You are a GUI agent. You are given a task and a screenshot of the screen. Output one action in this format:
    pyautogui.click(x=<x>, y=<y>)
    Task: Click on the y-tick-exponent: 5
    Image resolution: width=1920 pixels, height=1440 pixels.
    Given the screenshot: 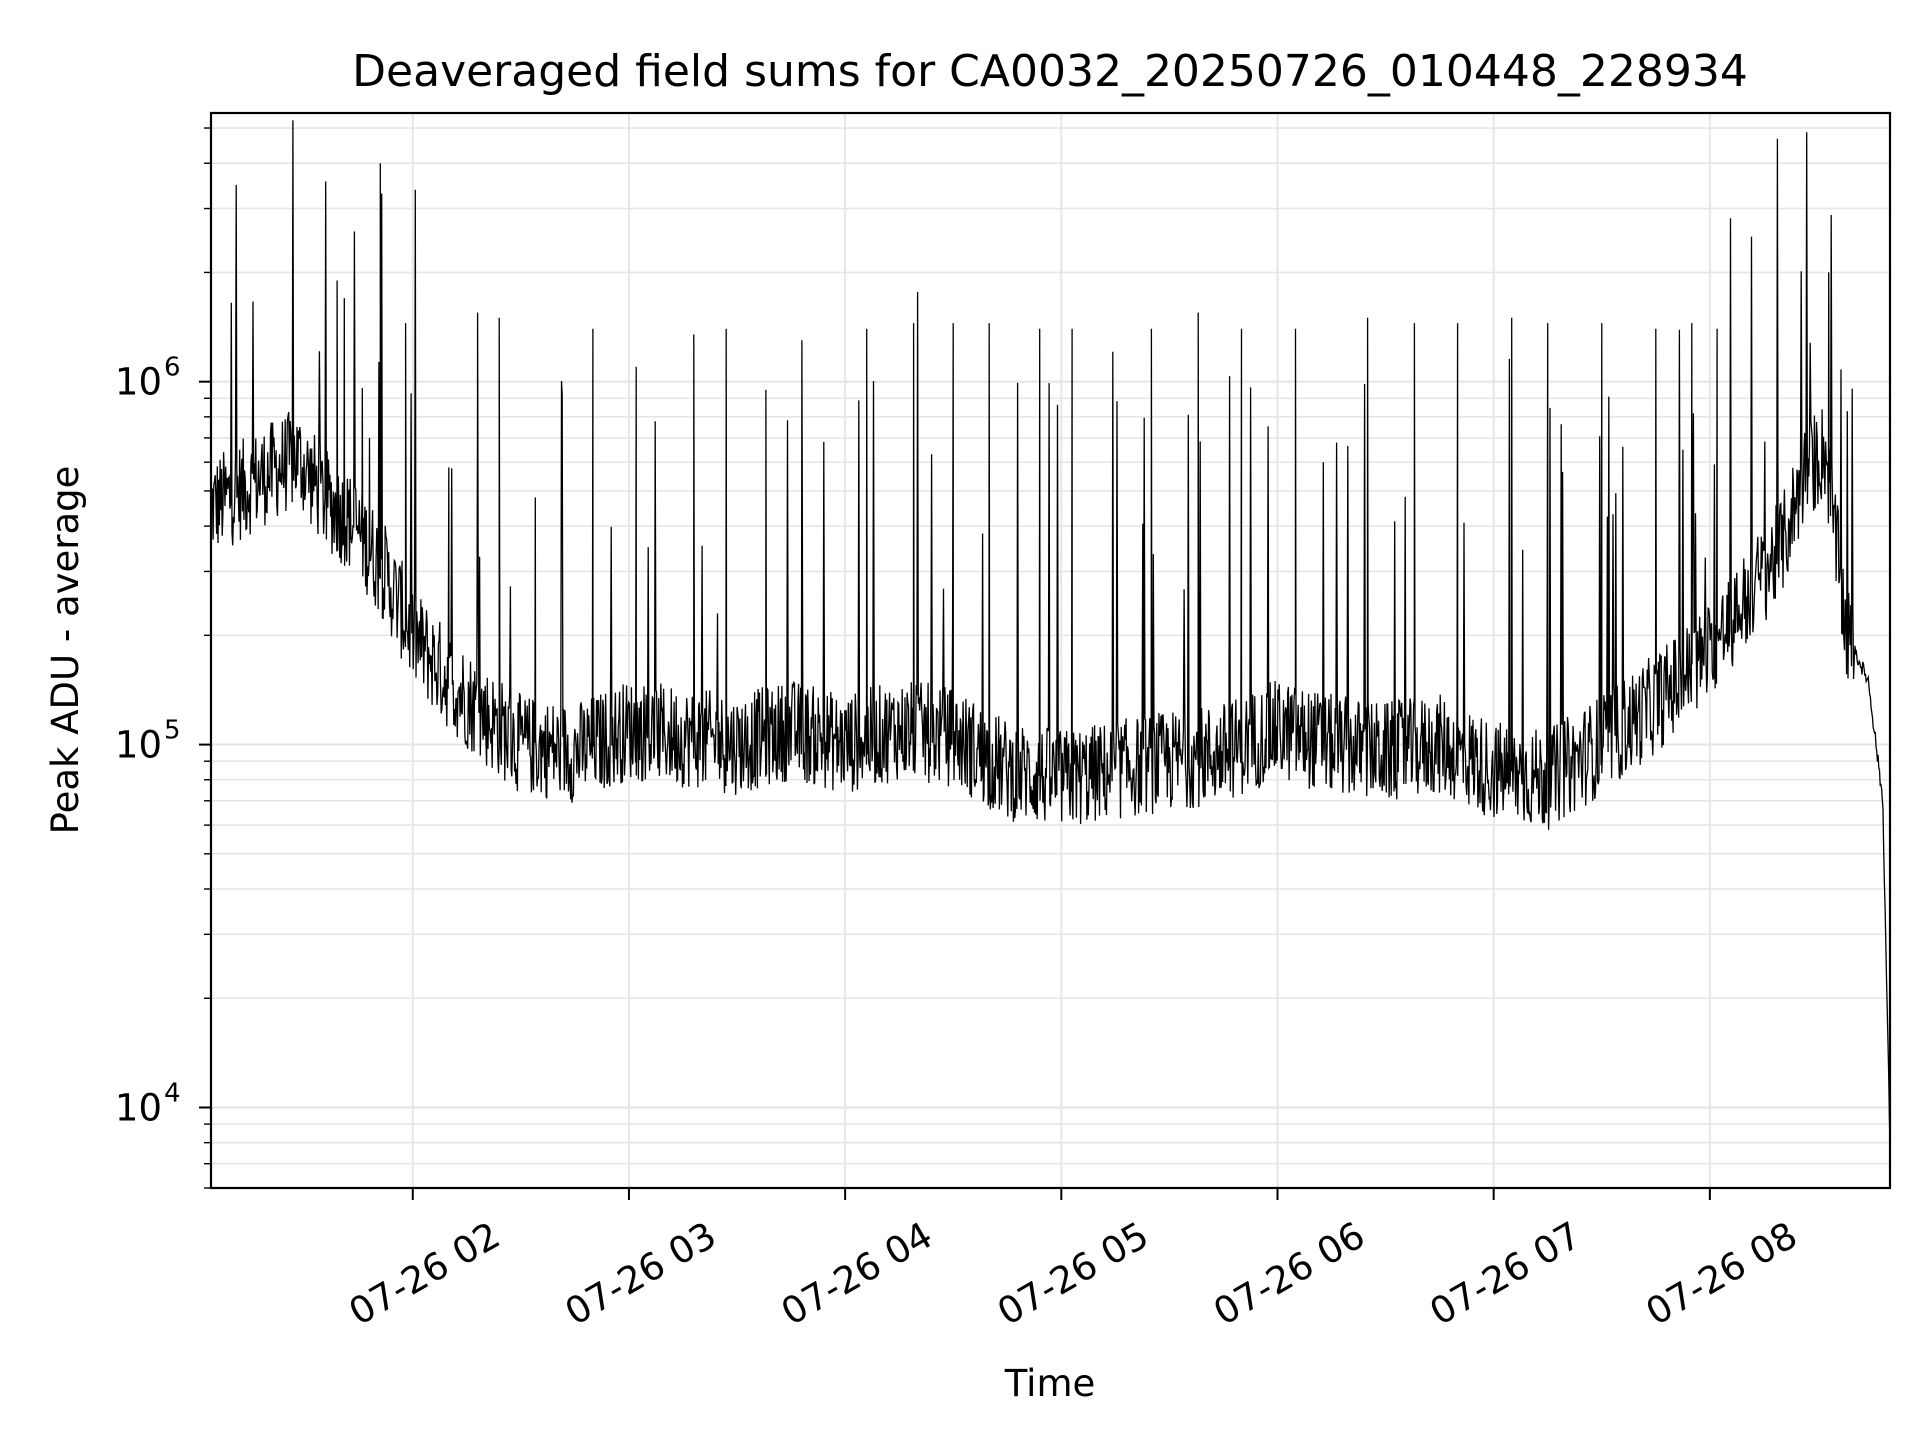 What is the action you would take?
    pyautogui.click(x=172, y=731)
    